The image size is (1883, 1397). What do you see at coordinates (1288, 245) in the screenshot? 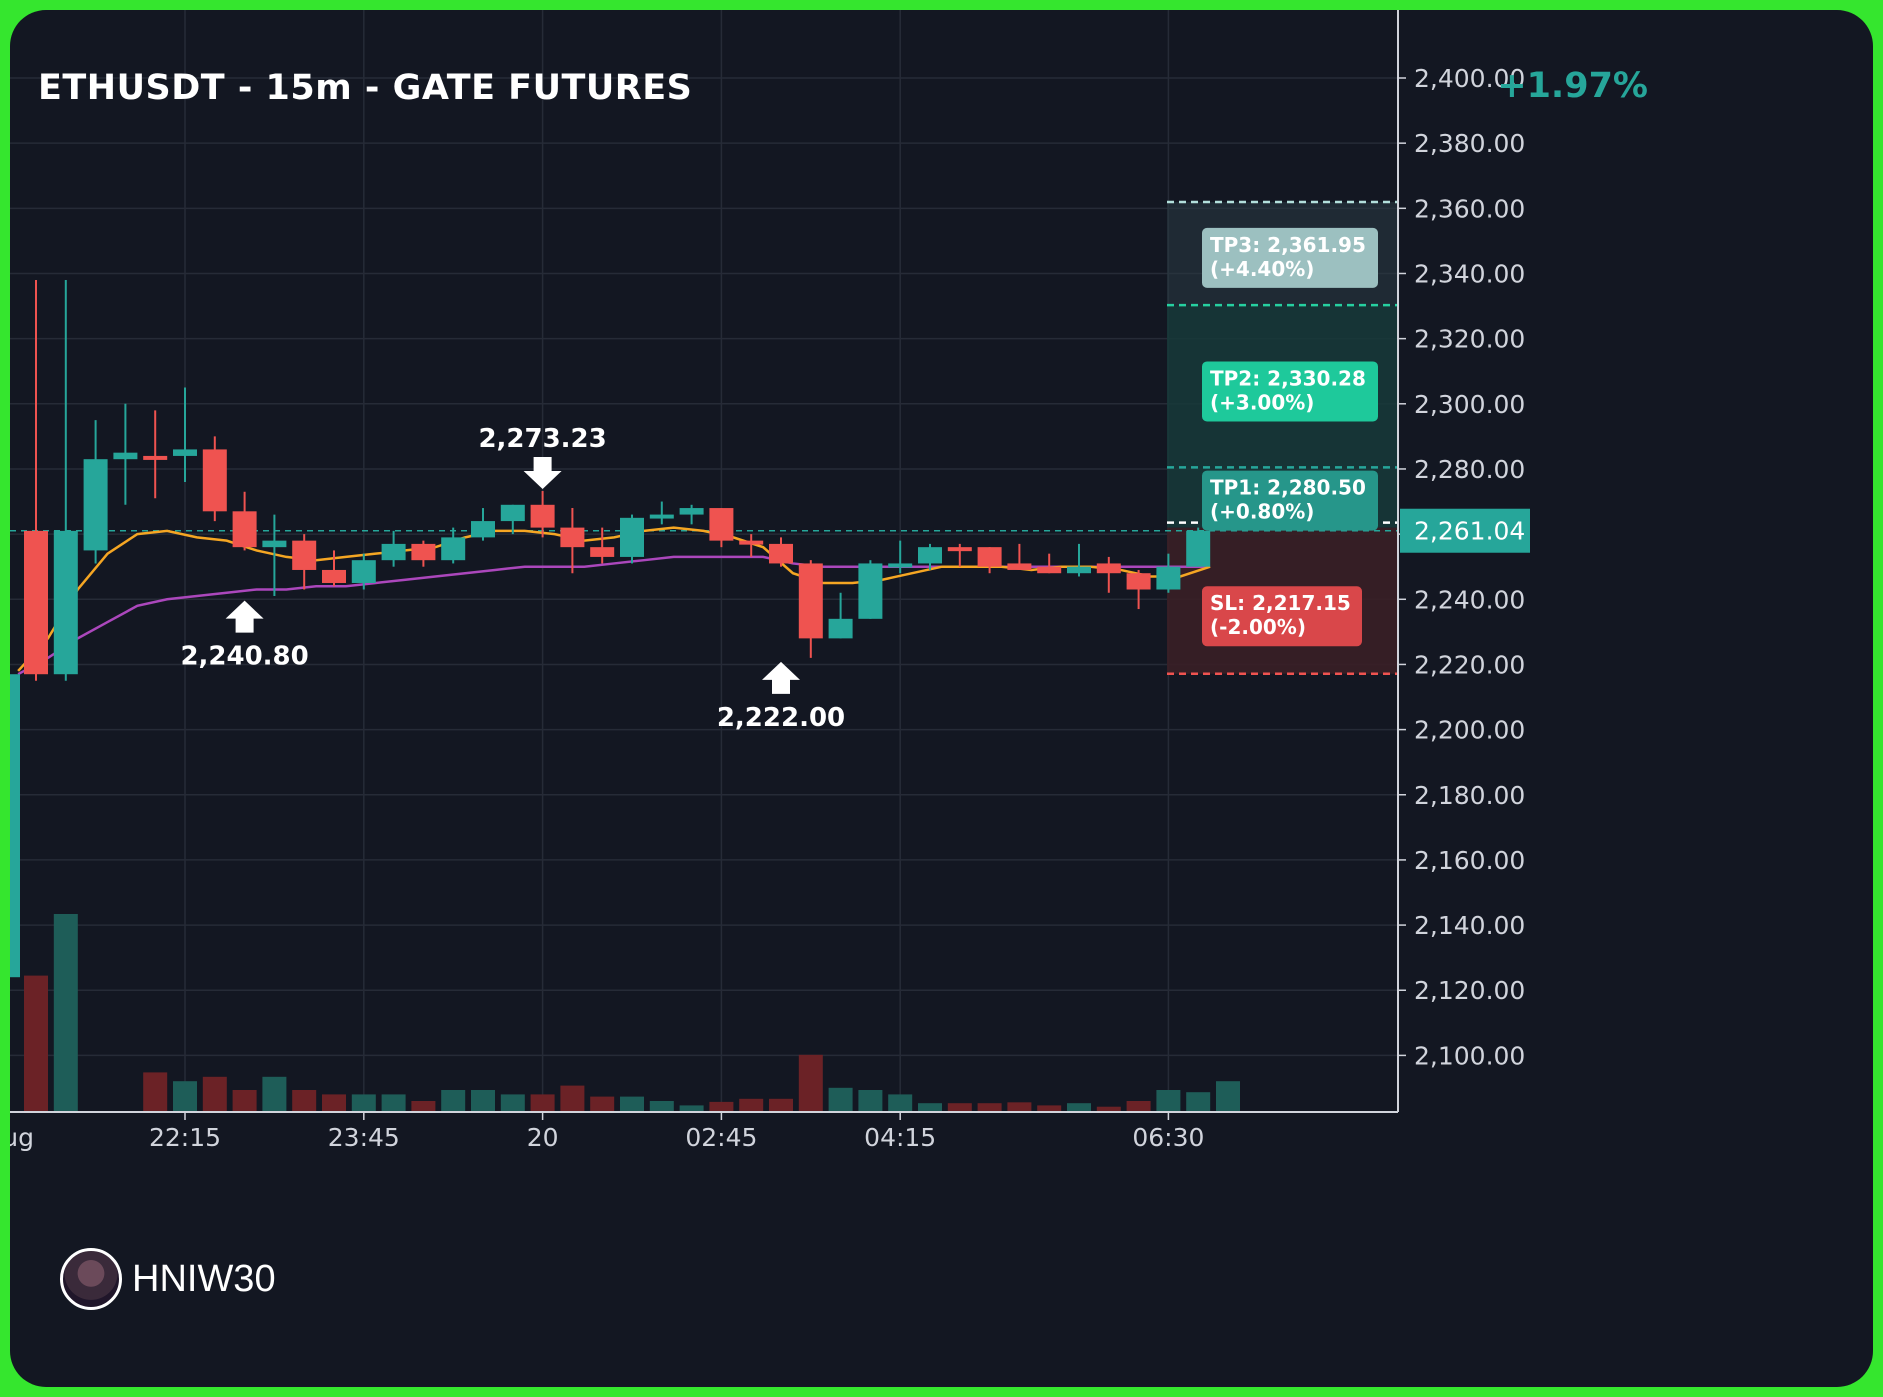
I see `tp3-label-price: TP3: 2,361.95` at bounding box center [1288, 245].